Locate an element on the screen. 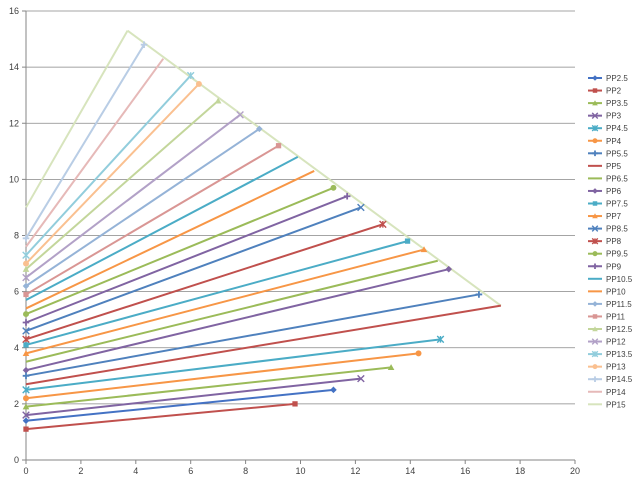 The height and width of the screenshot is (479, 640). legend-item: PP8.5 is located at coordinates (608, 229).